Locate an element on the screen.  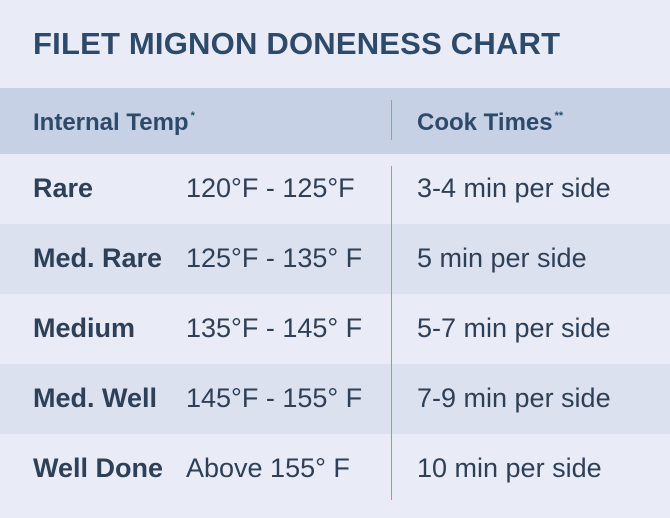
row-level-rare: Rare is located at coordinates (63, 188).